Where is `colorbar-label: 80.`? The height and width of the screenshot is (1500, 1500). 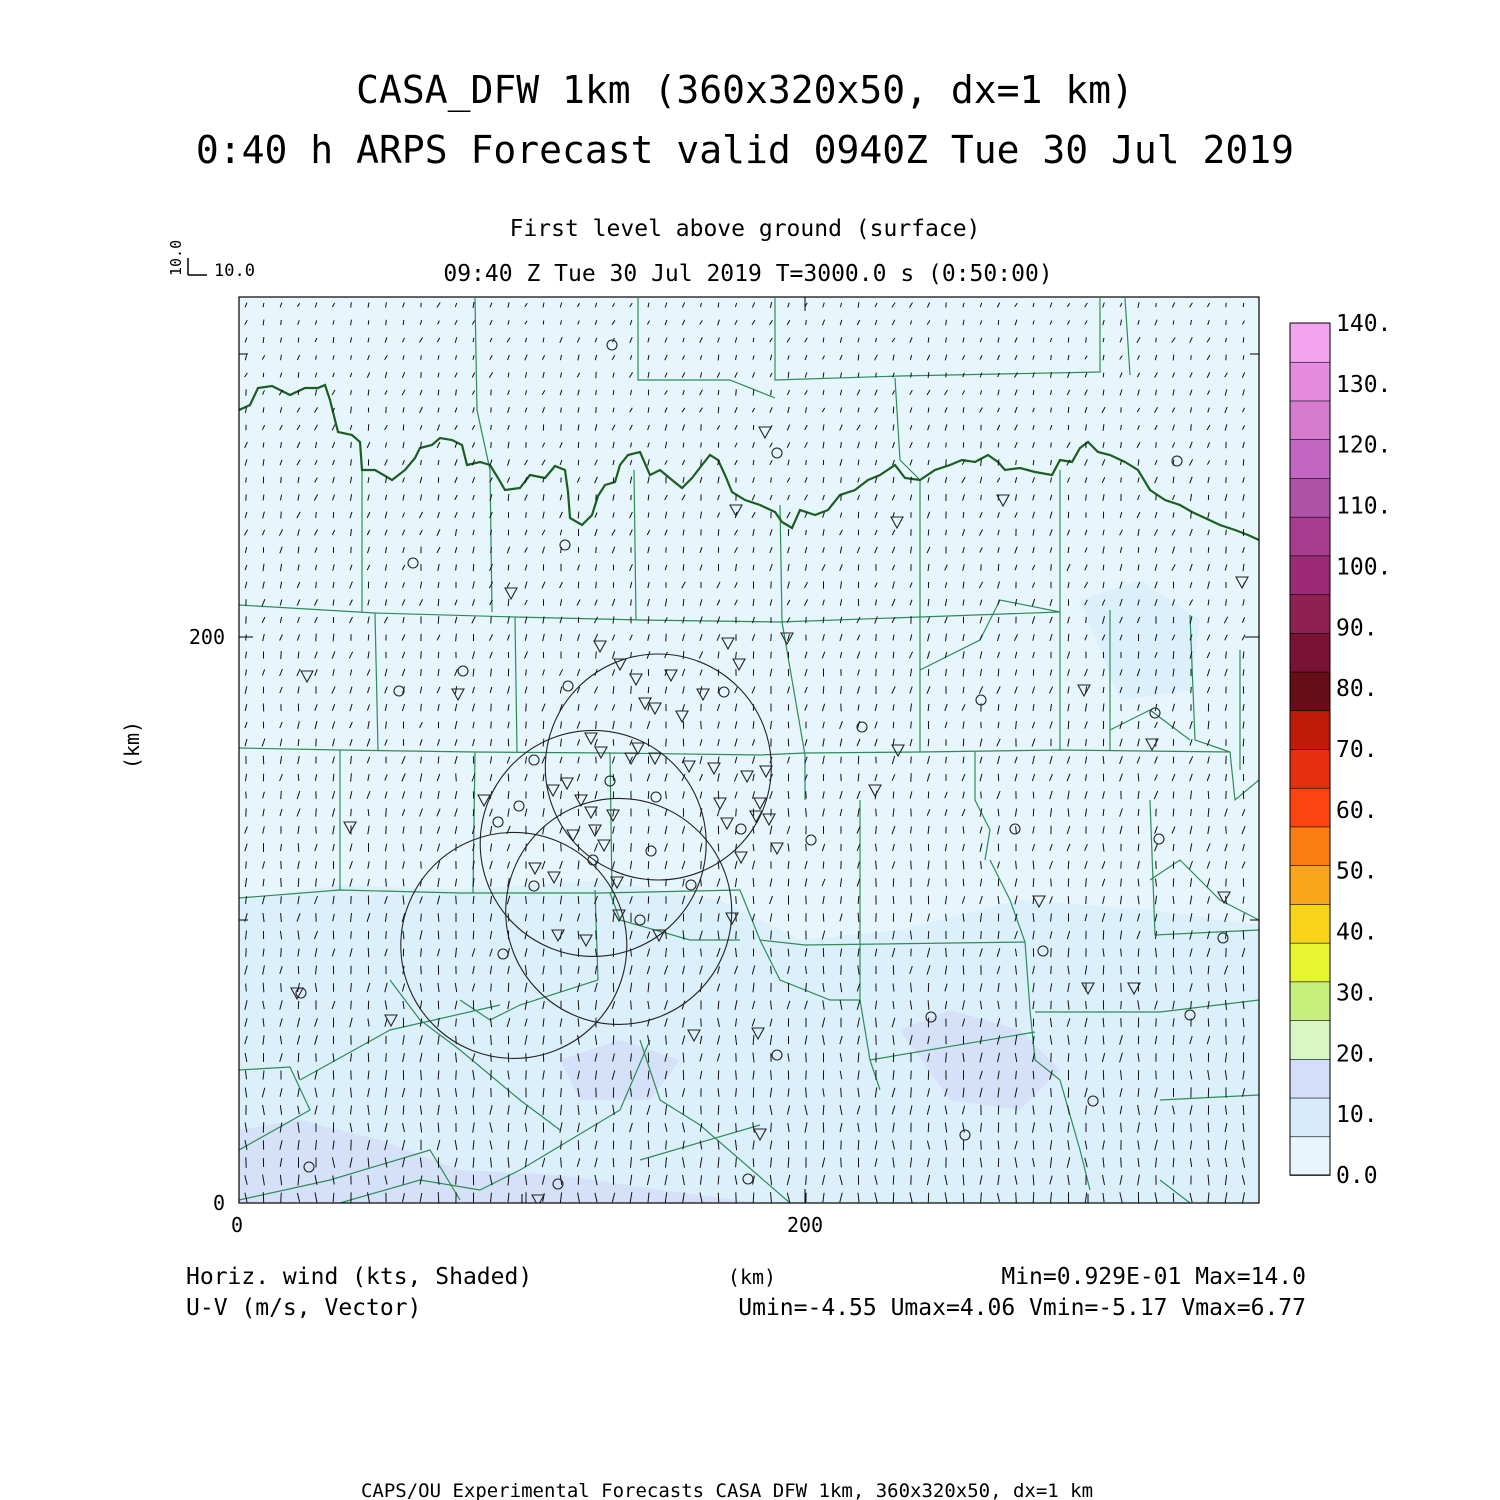 colorbar-label: 80. is located at coordinates (1357, 689).